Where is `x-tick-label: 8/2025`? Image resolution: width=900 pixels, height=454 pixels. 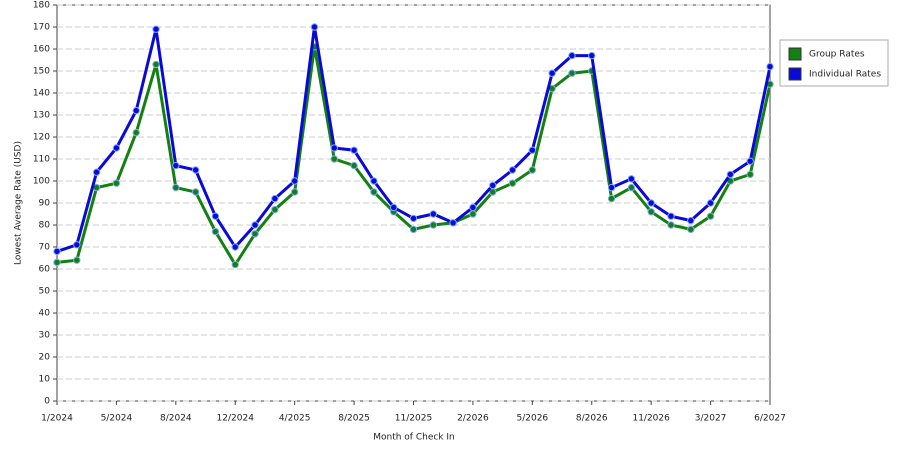
x-tick-label: 8/2025 is located at coordinates (354, 419).